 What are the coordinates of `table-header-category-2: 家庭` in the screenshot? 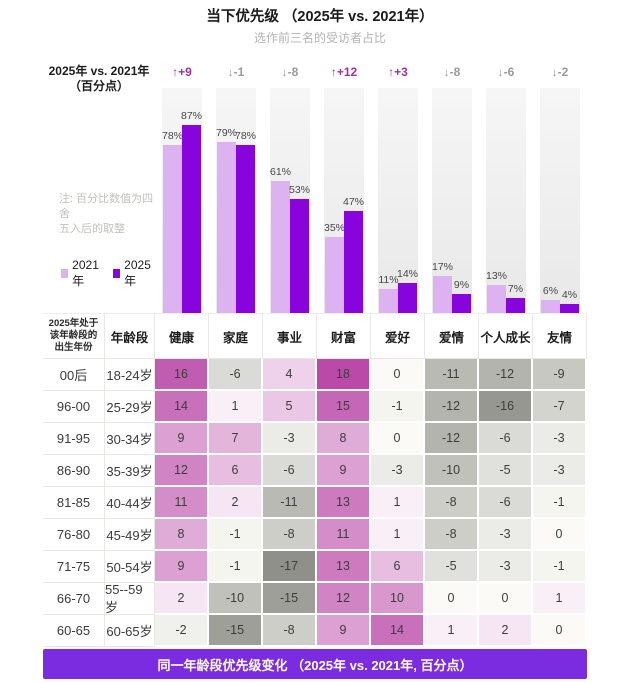 It's located at (236, 336).